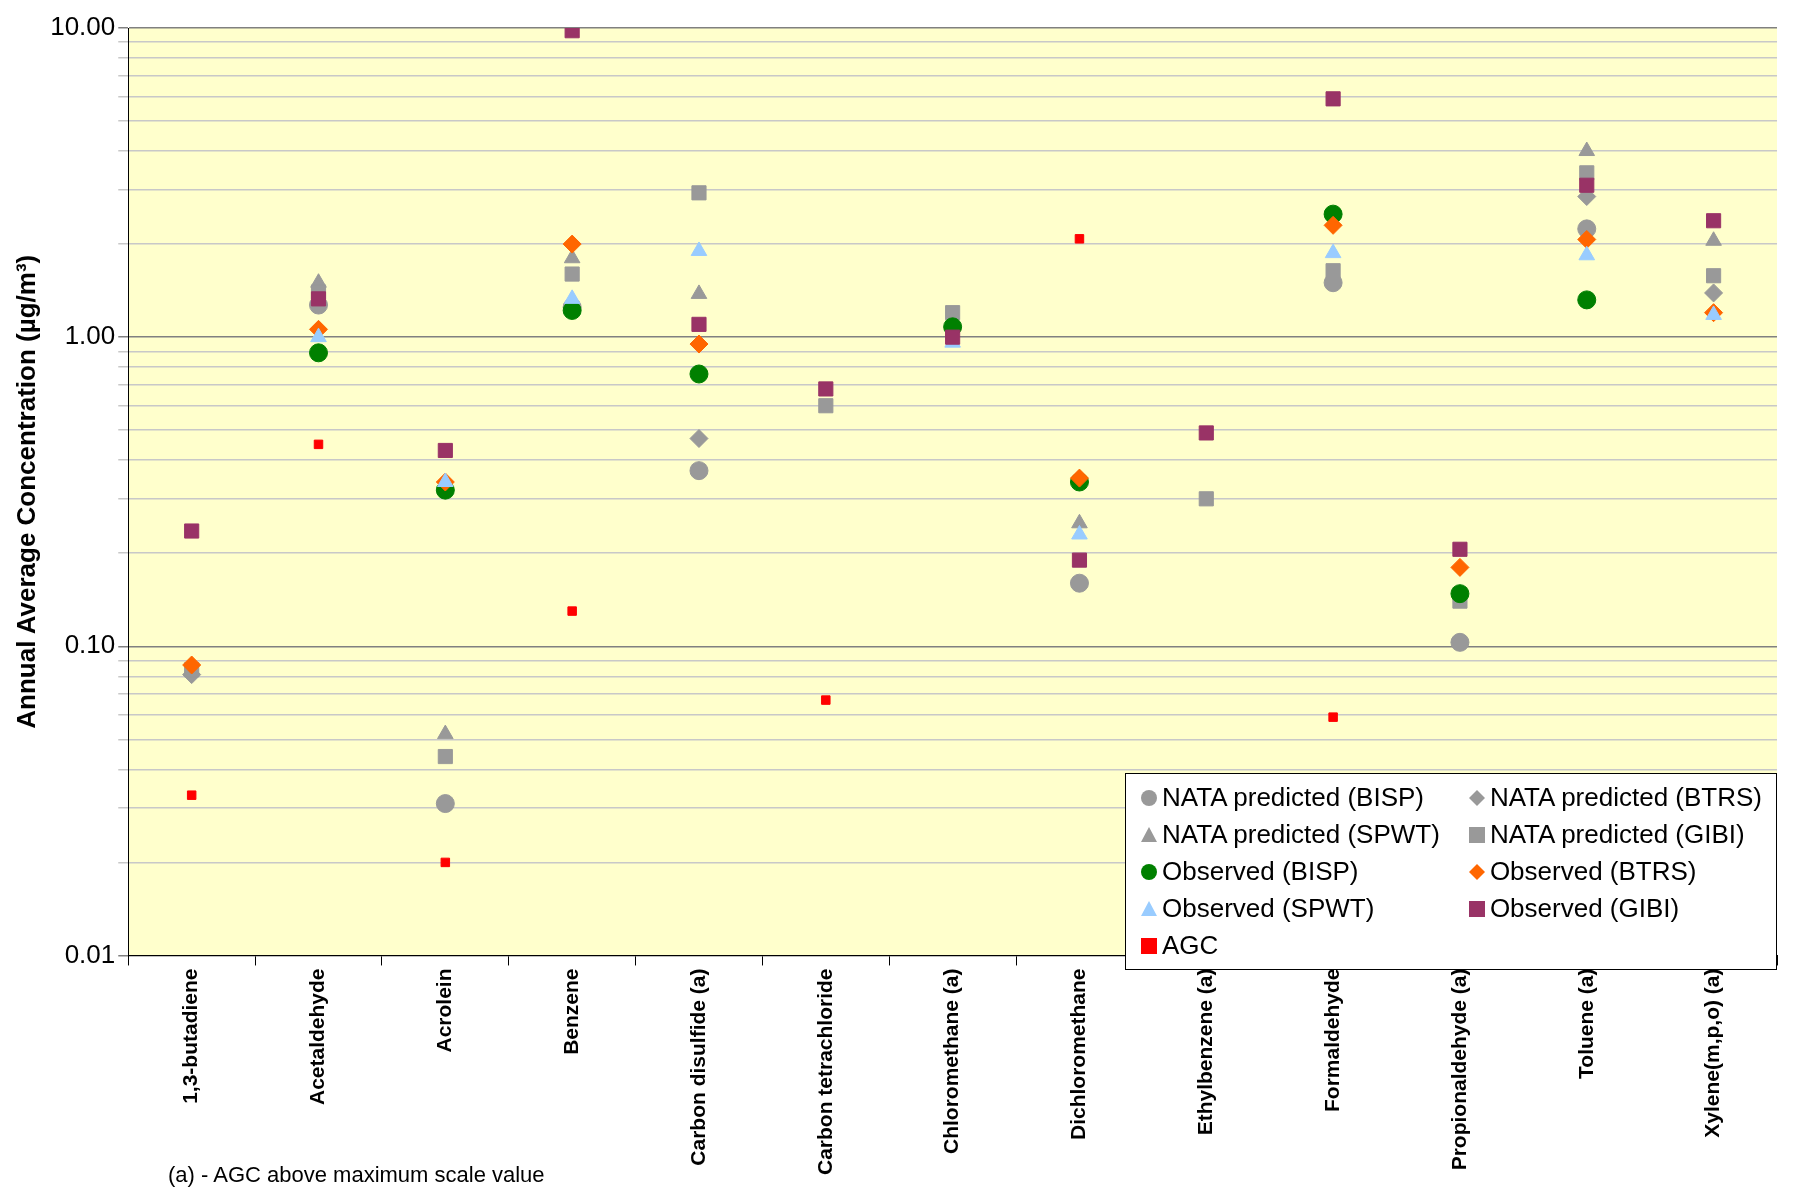 Image resolution: width=1796 pixels, height=1197 pixels. I want to click on x-tick-label: Acetaldehyde, so click(317, 1037).